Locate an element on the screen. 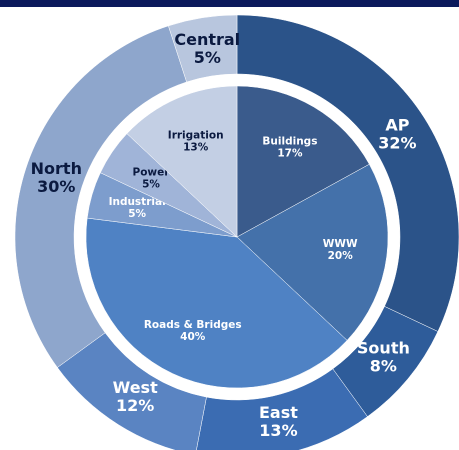  slice-value-label: 12% is located at coordinates (135, 405).